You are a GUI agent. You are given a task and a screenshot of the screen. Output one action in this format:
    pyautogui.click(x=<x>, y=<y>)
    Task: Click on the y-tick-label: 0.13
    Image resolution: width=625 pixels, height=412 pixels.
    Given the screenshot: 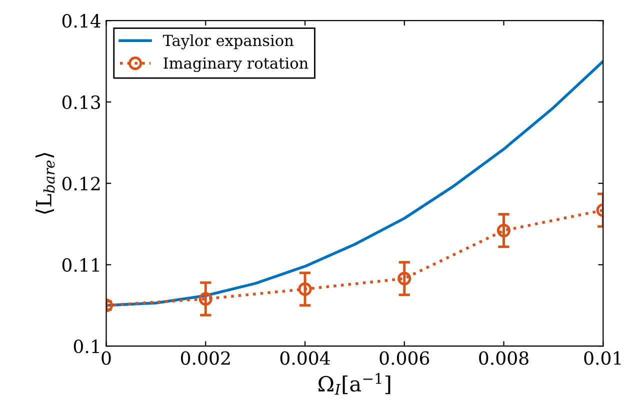 What is the action you would take?
    pyautogui.click(x=81, y=102)
    